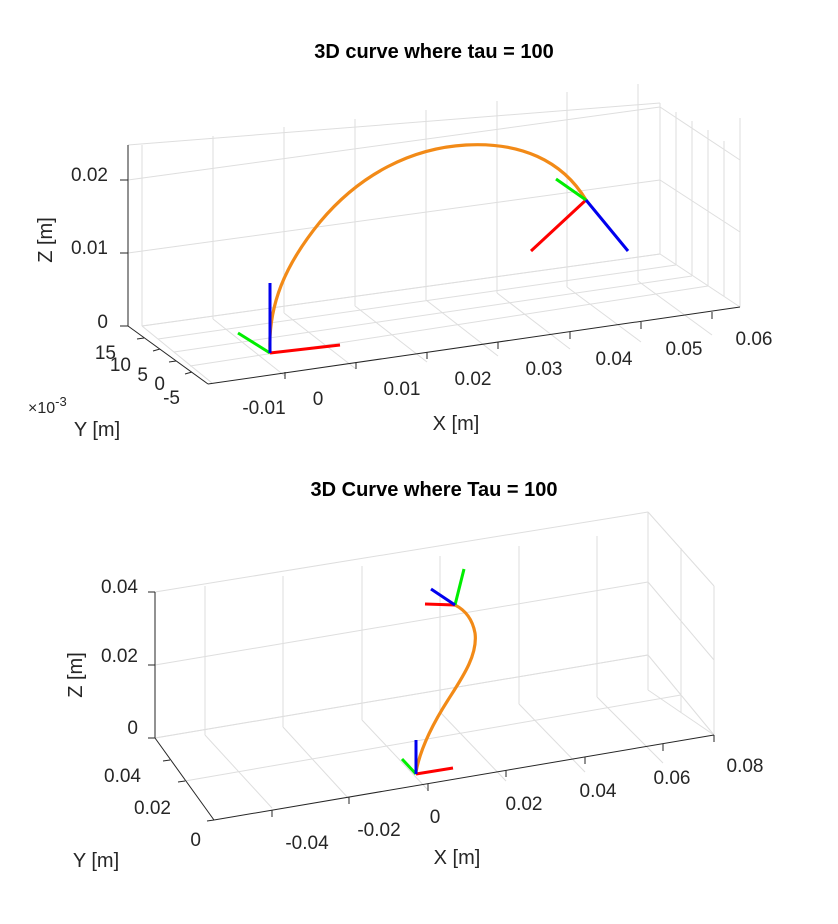 The width and height of the screenshot is (838, 924). I want to click on plot-1-y-tick: -5, so click(171, 398).